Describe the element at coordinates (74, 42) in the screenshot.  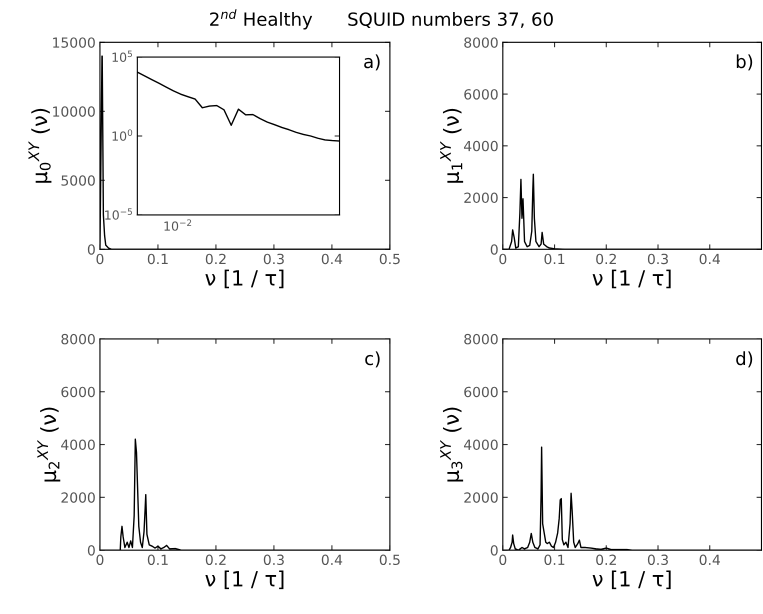
I see `y-tick-label: 15000` at that location.